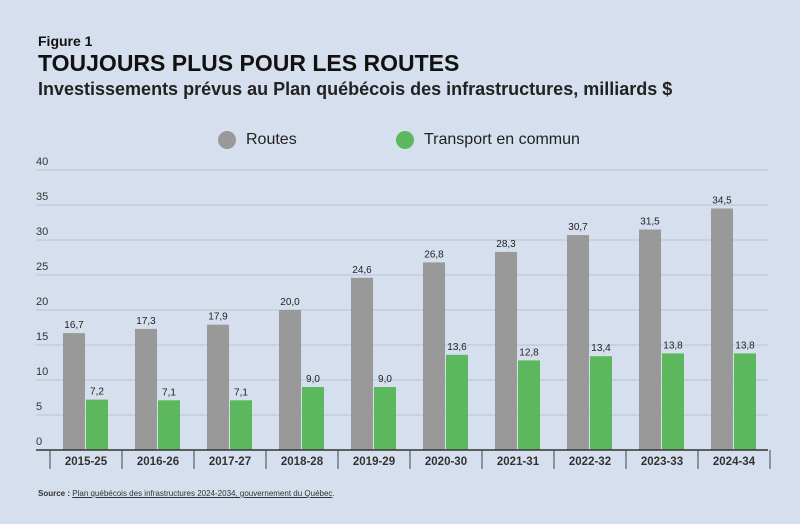  Describe the element at coordinates (218, 317) in the screenshot. I see `data-label: 17,9` at that location.